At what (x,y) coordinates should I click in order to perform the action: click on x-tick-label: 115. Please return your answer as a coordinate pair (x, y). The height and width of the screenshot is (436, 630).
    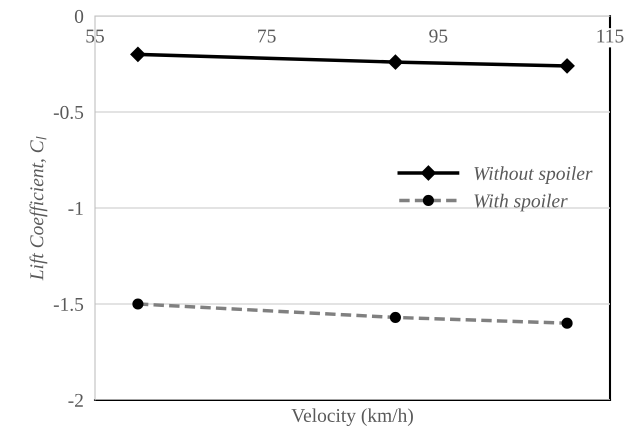
    Looking at the image, I should click on (610, 36).